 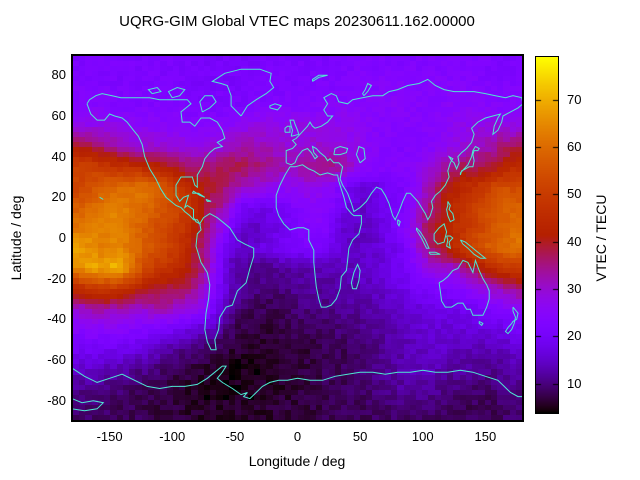 What do you see at coordinates (297, 461) in the screenshot?
I see `x-axis-label: Longitude / deg` at bounding box center [297, 461].